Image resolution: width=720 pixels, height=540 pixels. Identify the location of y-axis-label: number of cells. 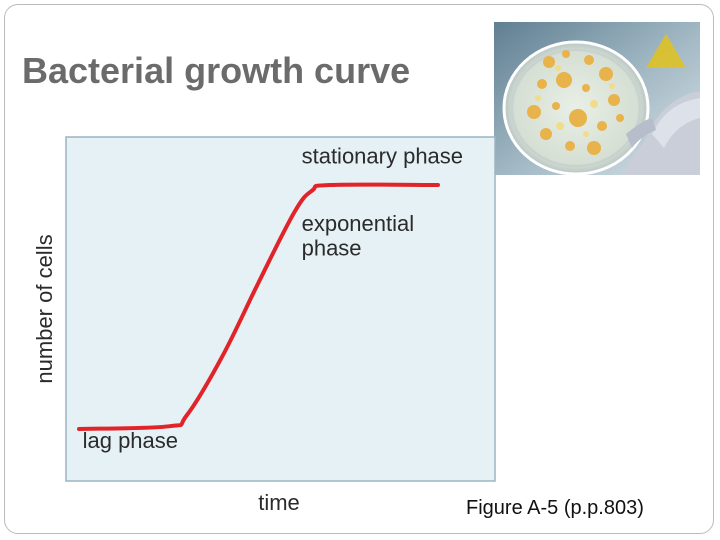
(44, 308).